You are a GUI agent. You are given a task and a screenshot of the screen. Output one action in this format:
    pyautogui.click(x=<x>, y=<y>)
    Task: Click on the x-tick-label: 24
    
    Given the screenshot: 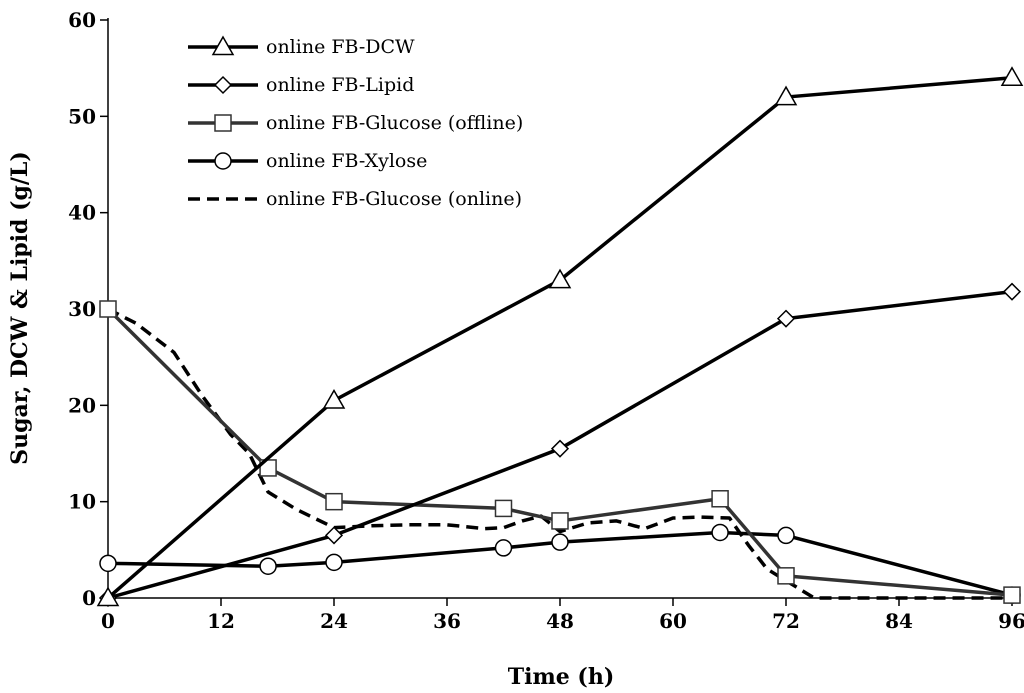 What is the action you would take?
    pyautogui.click(x=334, y=621)
    